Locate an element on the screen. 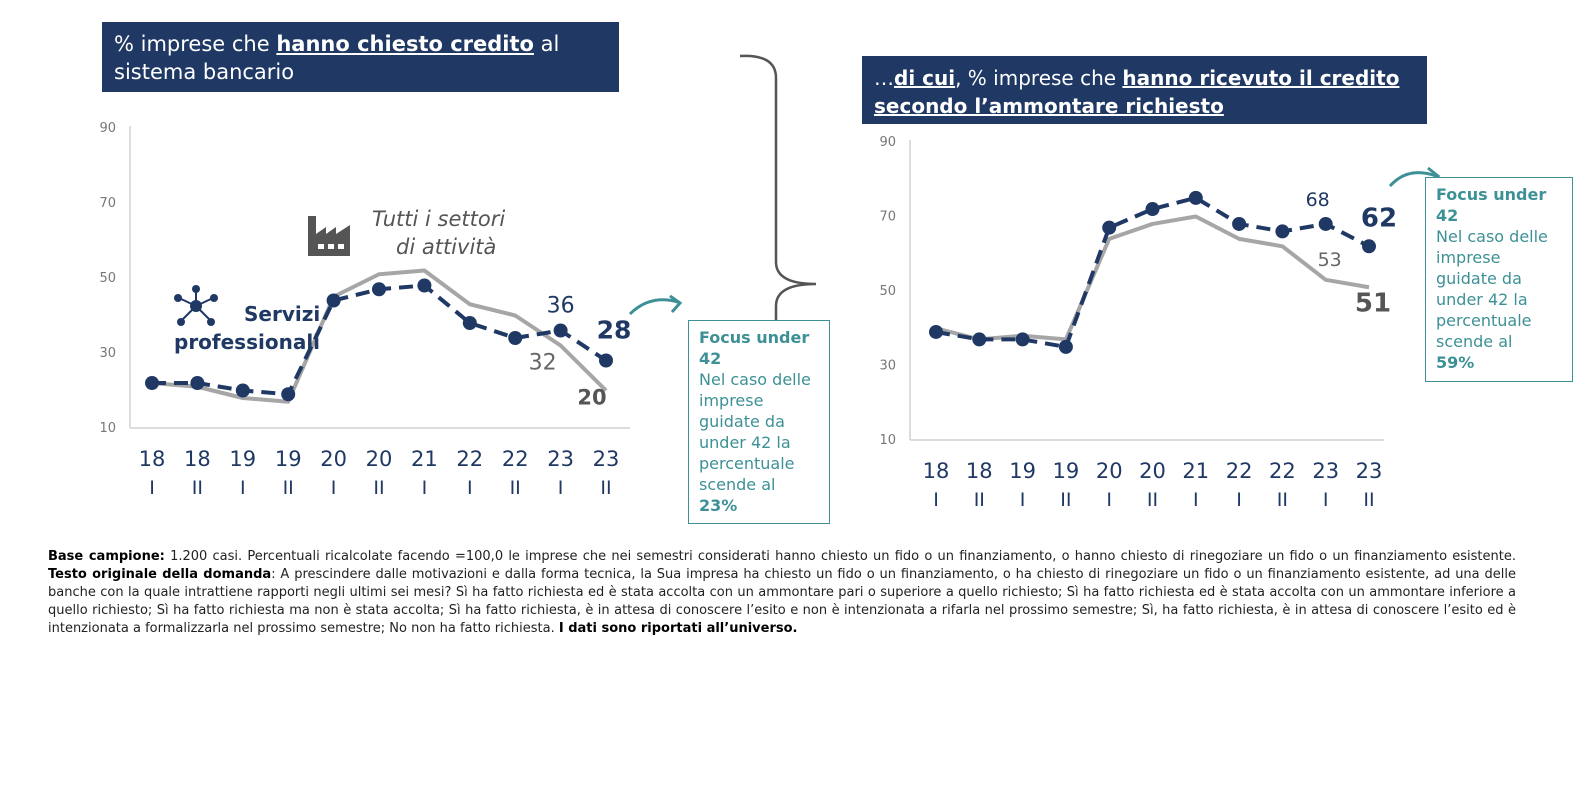 The height and width of the screenshot is (789, 1592). factory-icon is located at coordinates (329, 236).